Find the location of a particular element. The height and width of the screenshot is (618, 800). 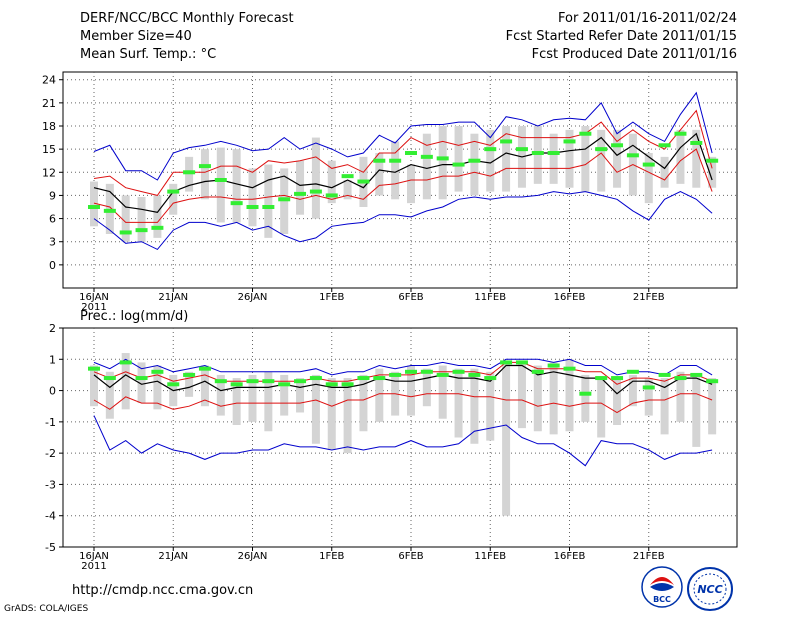

prec-ytick-label: -2 is located at coordinates (50, 453).